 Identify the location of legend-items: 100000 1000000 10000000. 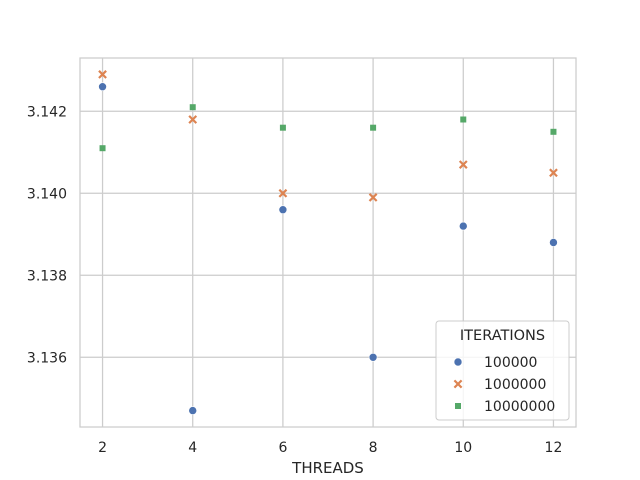
(504, 385).